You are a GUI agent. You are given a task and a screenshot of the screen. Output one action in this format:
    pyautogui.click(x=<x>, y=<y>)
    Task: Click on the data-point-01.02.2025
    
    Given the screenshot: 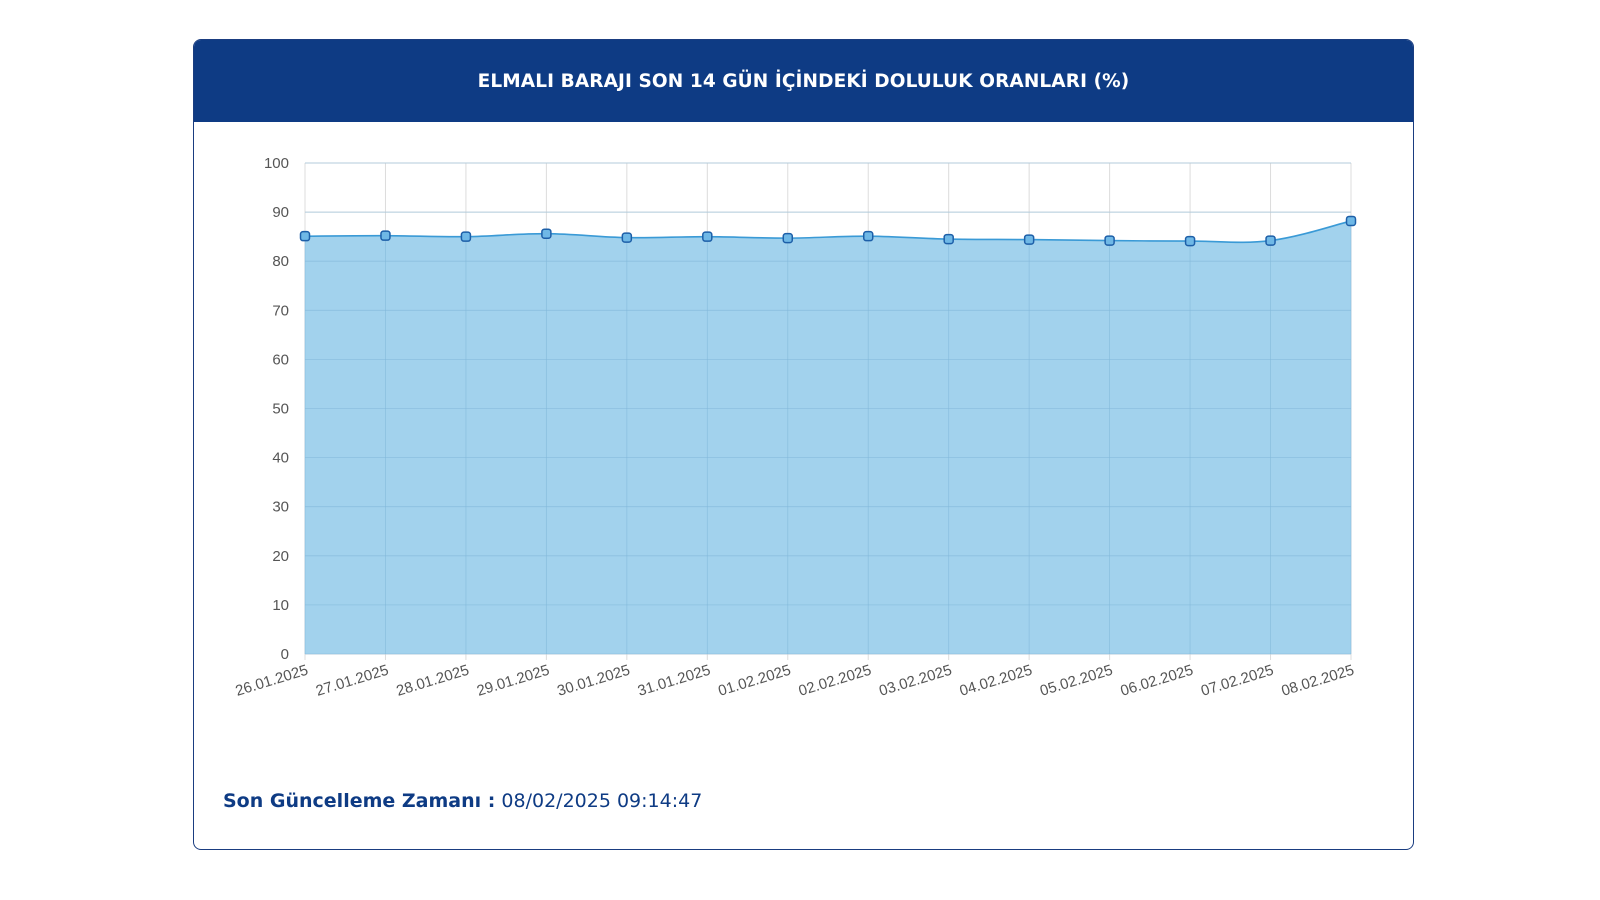 What is the action you would take?
    pyautogui.click(x=788, y=238)
    